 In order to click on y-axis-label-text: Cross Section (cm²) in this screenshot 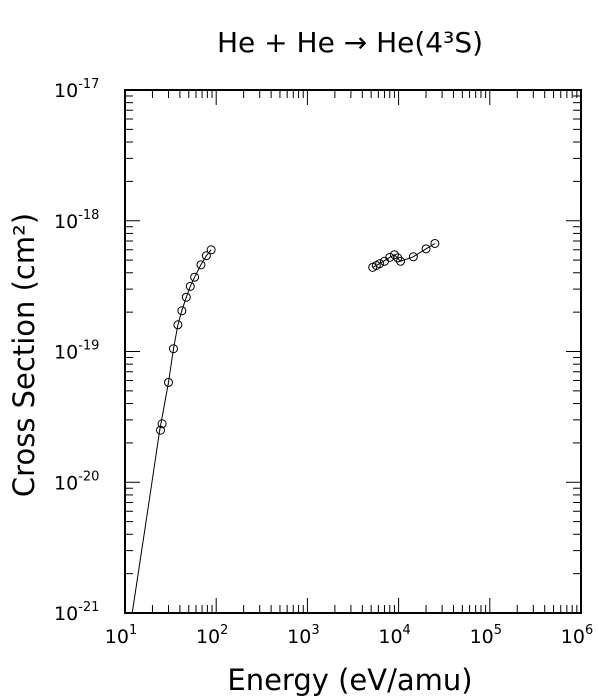, I will do `click(24, 355)`.